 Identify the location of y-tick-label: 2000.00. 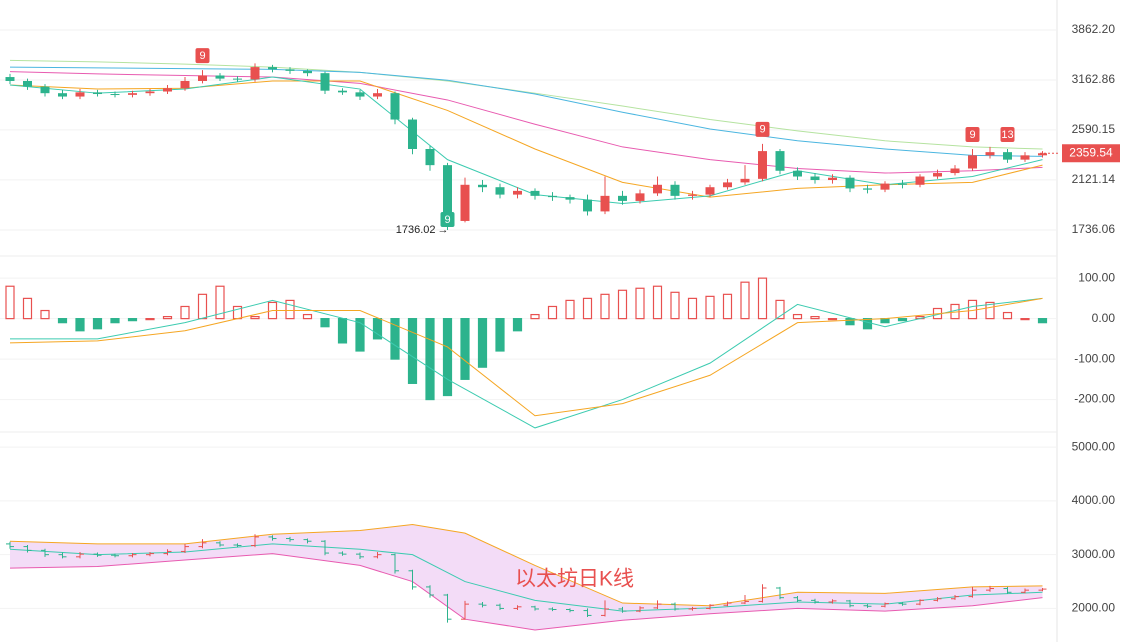
(1094, 608).